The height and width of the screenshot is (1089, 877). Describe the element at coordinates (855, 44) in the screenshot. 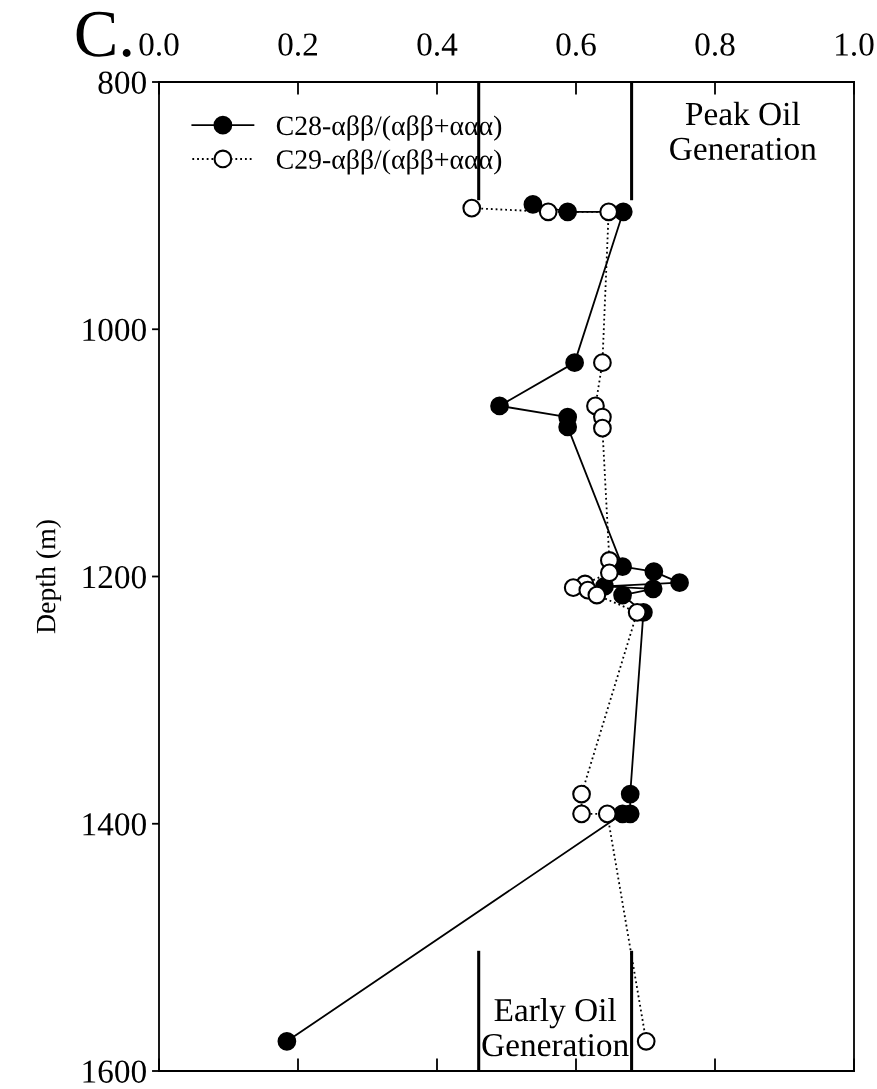

I see `x-tick-label: 1.0` at that location.